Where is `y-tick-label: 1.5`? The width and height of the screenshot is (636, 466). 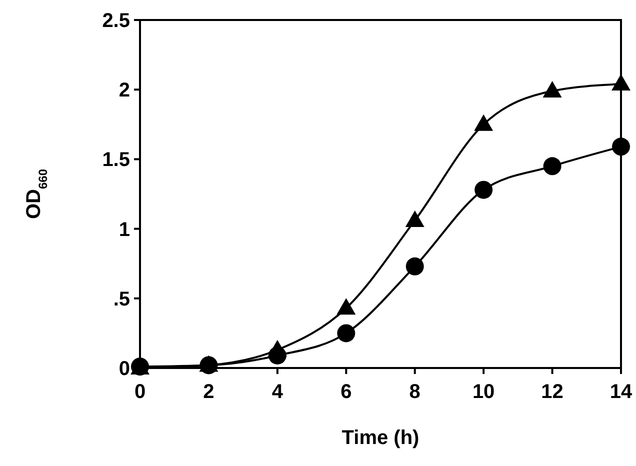
y-tick-label: 1.5 is located at coordinates (116, 160).